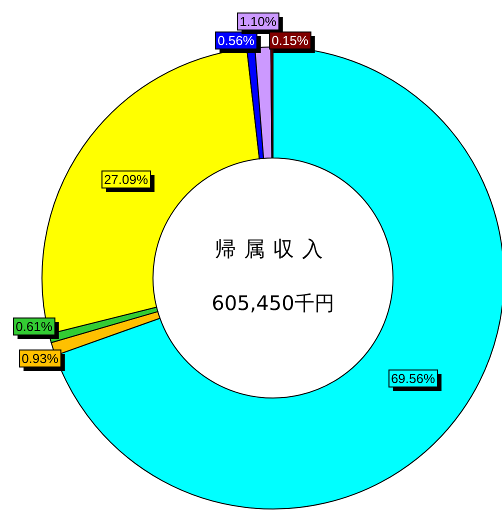  What do you see at coordinates (34, 326) in the screenshot?
I see `data-label: 0.61%` at bounding box center [34, 326].